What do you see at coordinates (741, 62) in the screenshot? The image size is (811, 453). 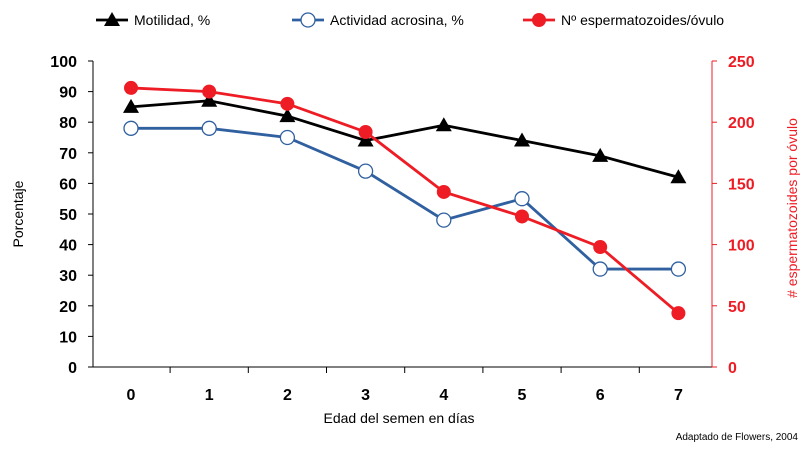 I see `y-right-tick-label: 250` at bounding box center [741, 62].